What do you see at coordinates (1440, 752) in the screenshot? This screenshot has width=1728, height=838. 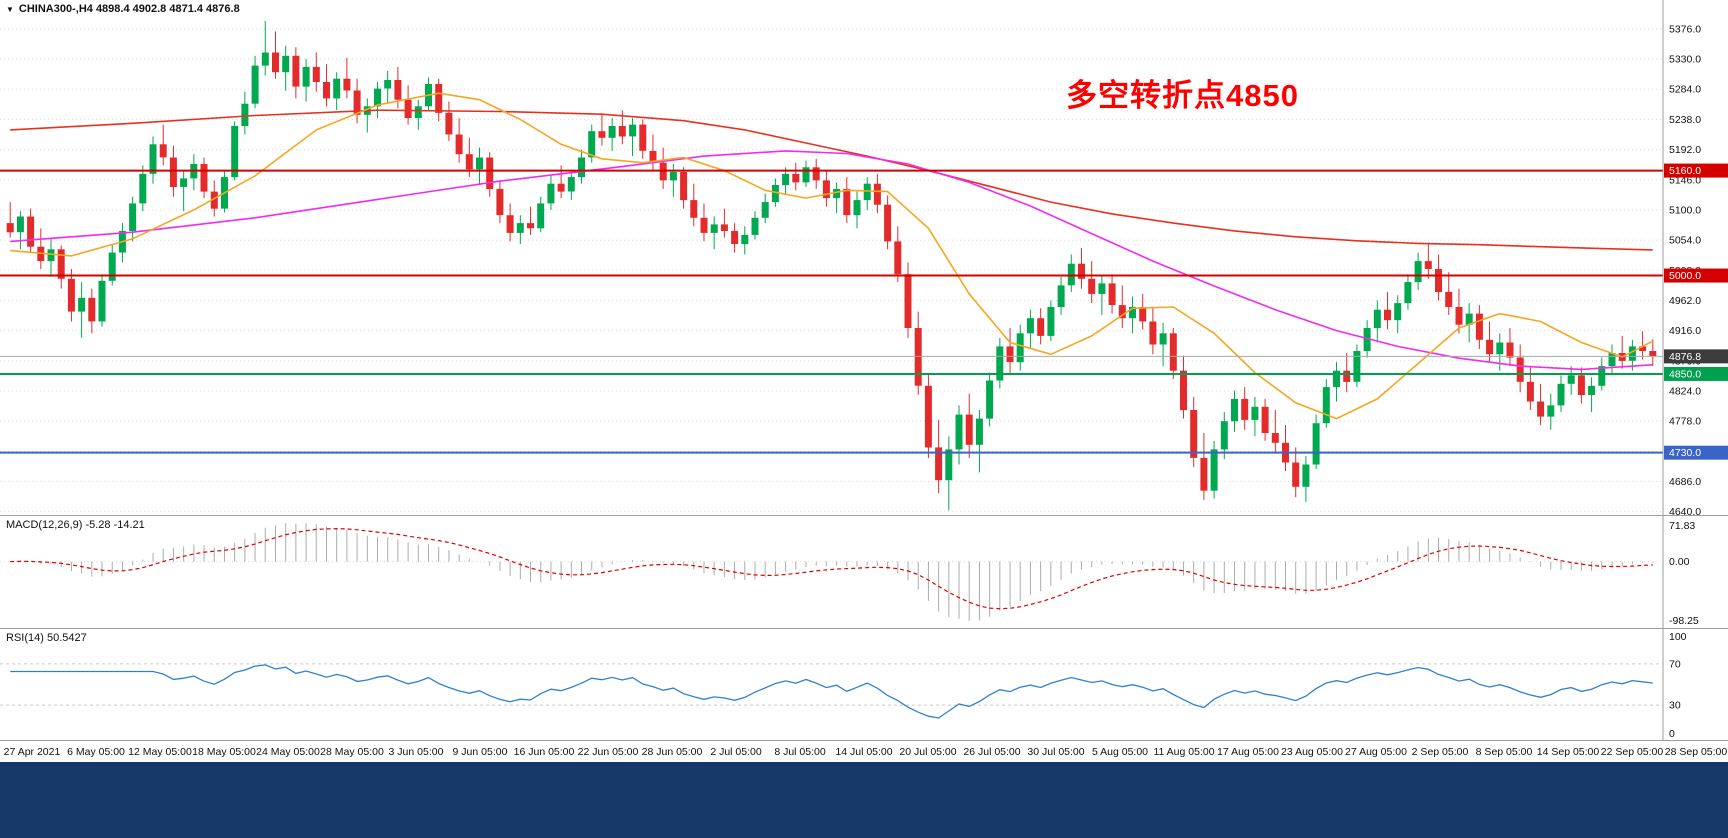 I see `time-label: 2 Sep 05:00` at bounding box center [1440, 752].